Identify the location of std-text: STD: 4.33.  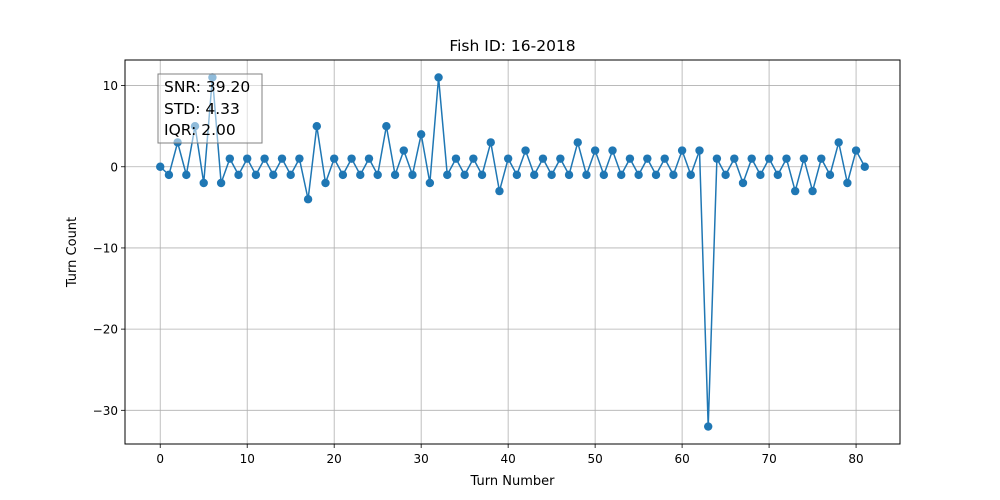
(202, 109).